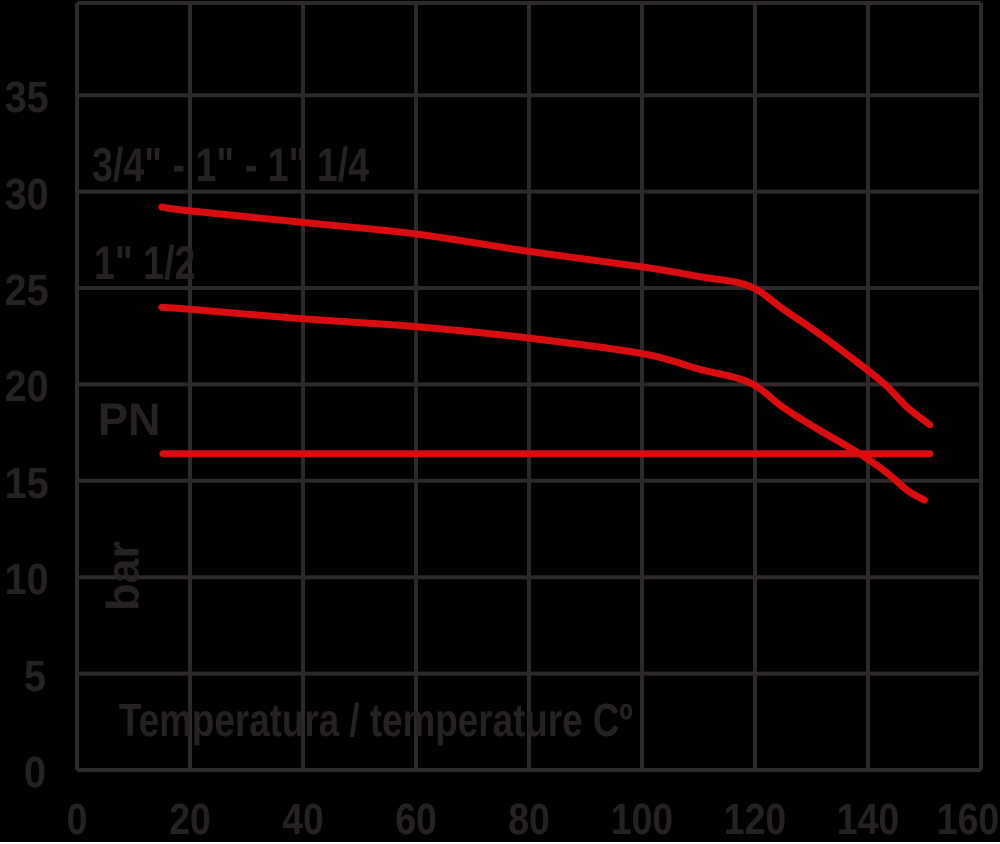  I want to click on x-tick-label-120: 120, so click(755, 819).